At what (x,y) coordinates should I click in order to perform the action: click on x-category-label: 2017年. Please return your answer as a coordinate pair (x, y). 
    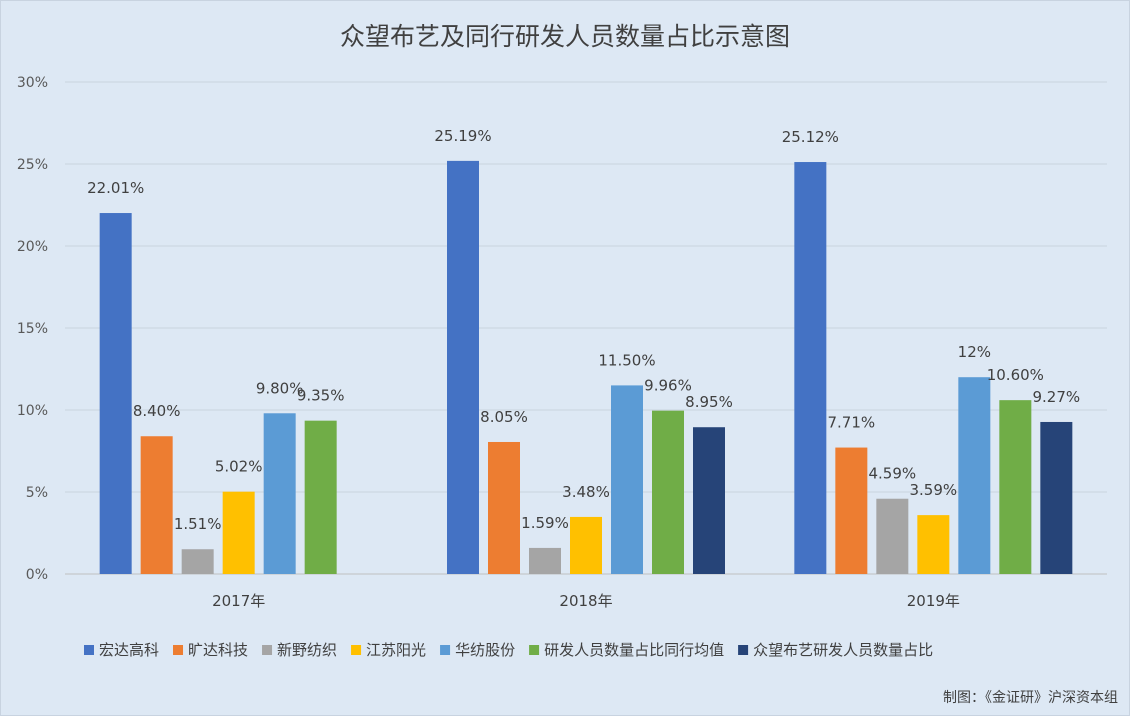
    Looking at the image, I should click on (238, 601).